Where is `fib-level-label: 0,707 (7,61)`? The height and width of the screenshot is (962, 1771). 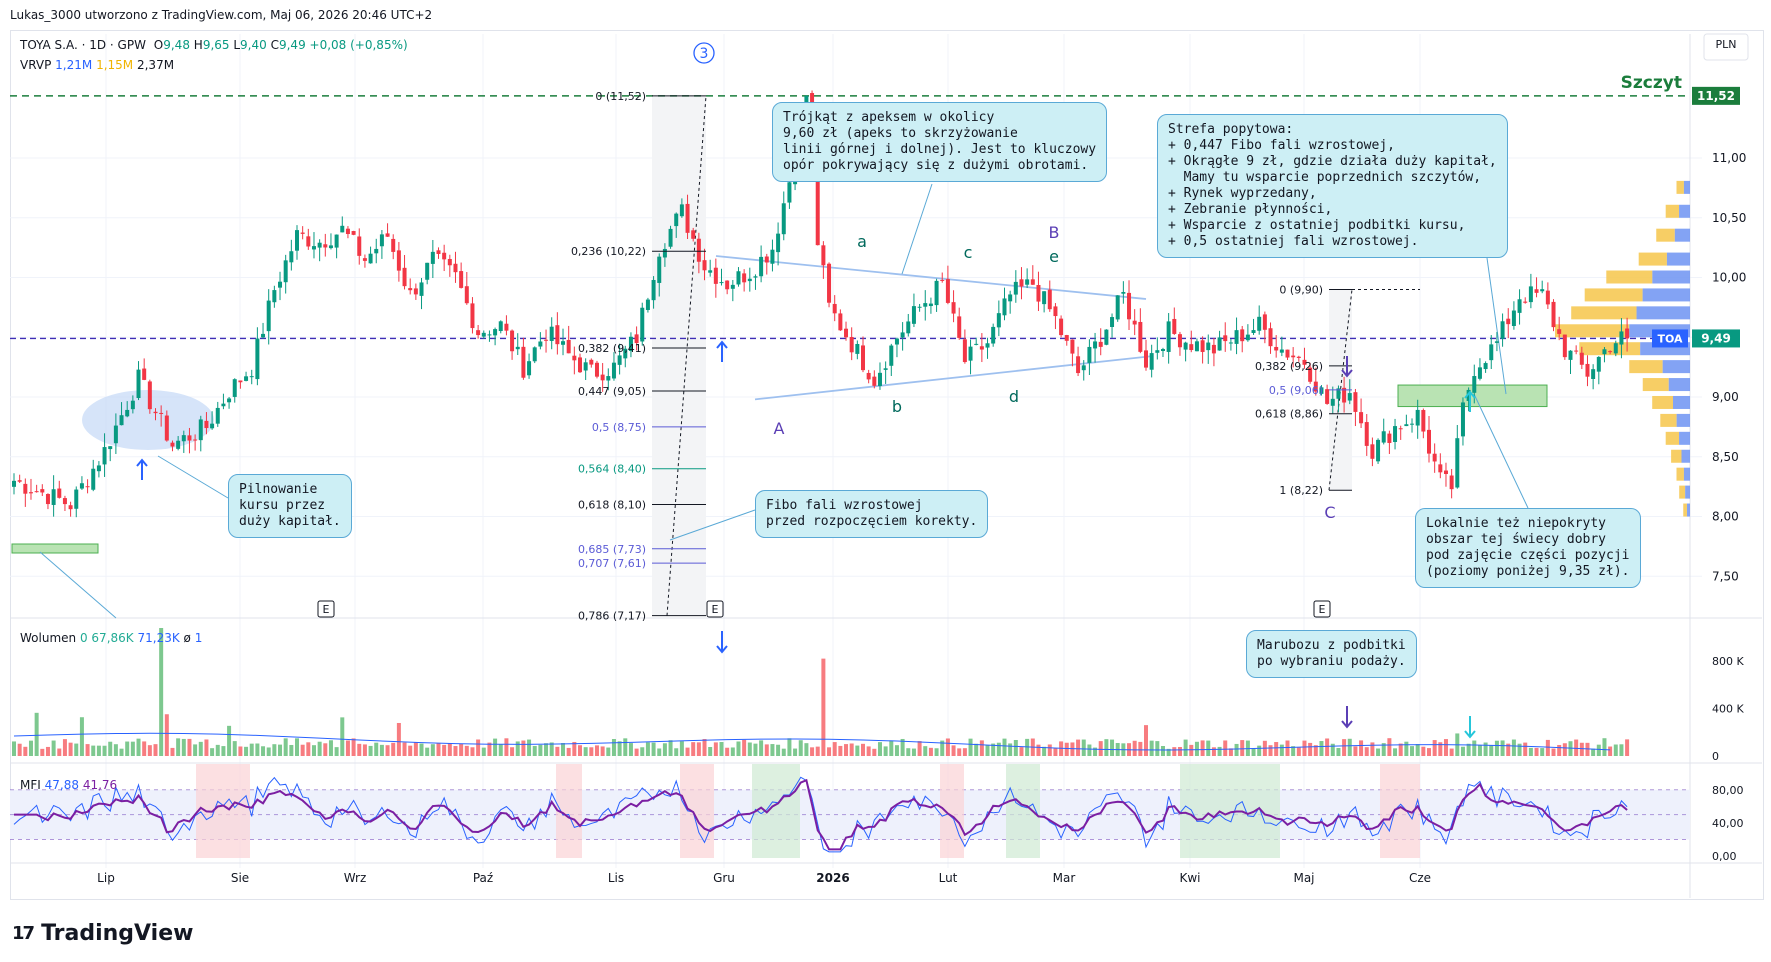
fib-level-label: 0,707 (7,61) is located at coordinates (612, 563).